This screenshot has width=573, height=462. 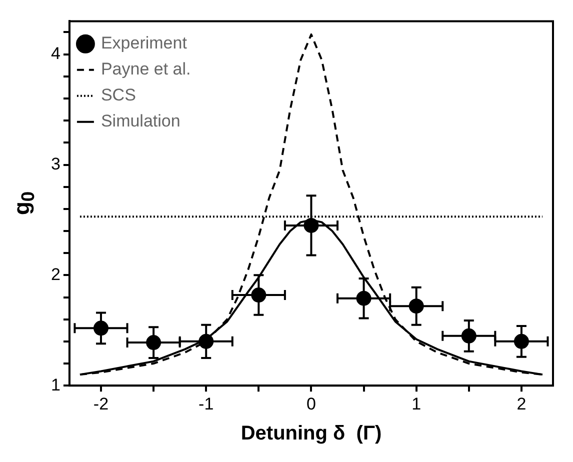 What do you see at coordinates (140, 121) in the screenshot?
I see `legend-label: Simulation` at bounding box center [140, 121].